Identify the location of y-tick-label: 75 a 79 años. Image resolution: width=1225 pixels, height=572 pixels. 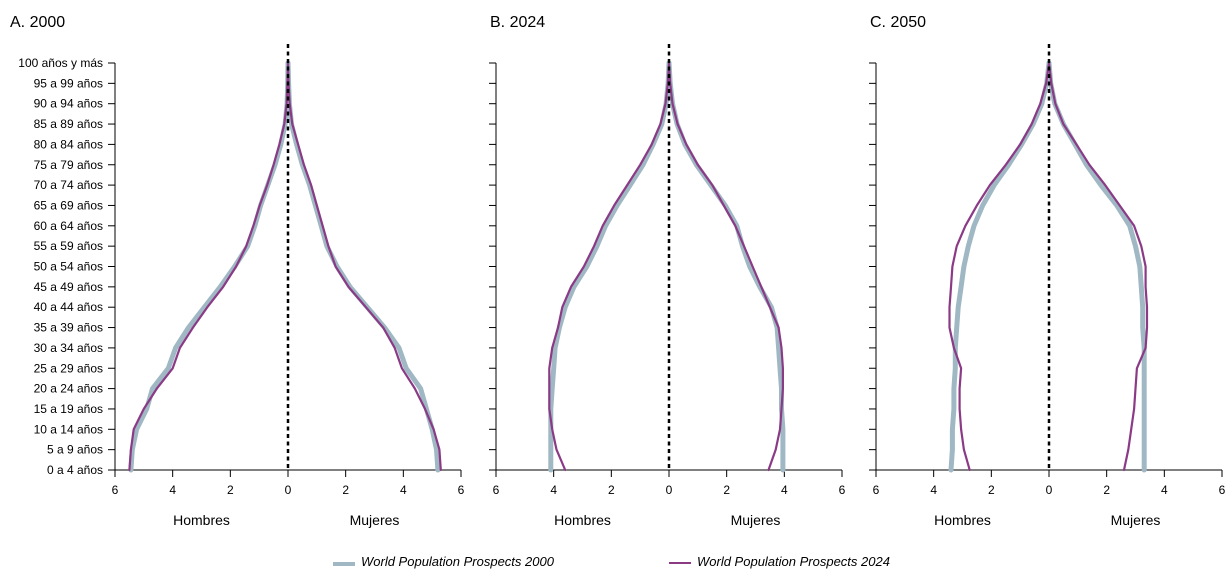
(68, 165).